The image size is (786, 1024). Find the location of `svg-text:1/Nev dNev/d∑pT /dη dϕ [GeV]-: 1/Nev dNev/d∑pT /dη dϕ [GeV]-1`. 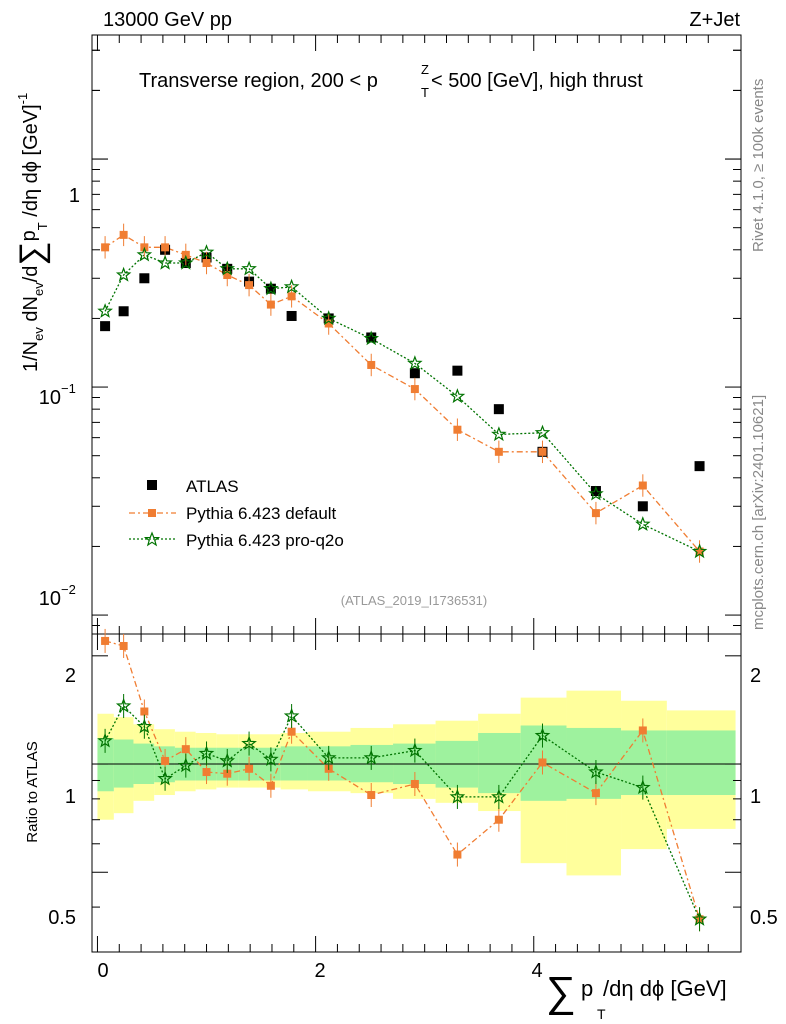

svg-text:1/Nev dNev/d∑pT /dη dϕ [GeV]-: 1/Nev dNev/d∑pT /dη dϕ [GeV]-1 is located at coordinates (32, 232).